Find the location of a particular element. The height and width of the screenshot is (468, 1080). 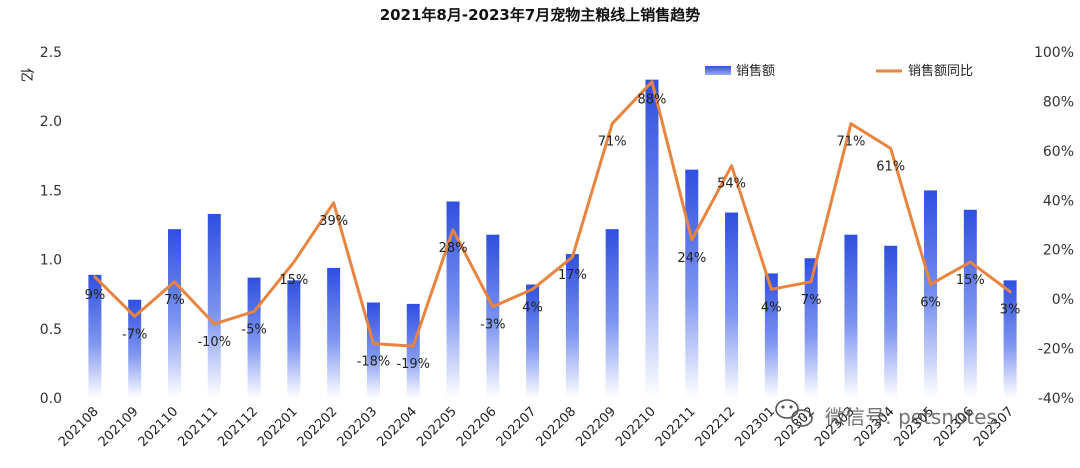

watermark: 微信号: petsnotes is located at coordinates (886, 414).